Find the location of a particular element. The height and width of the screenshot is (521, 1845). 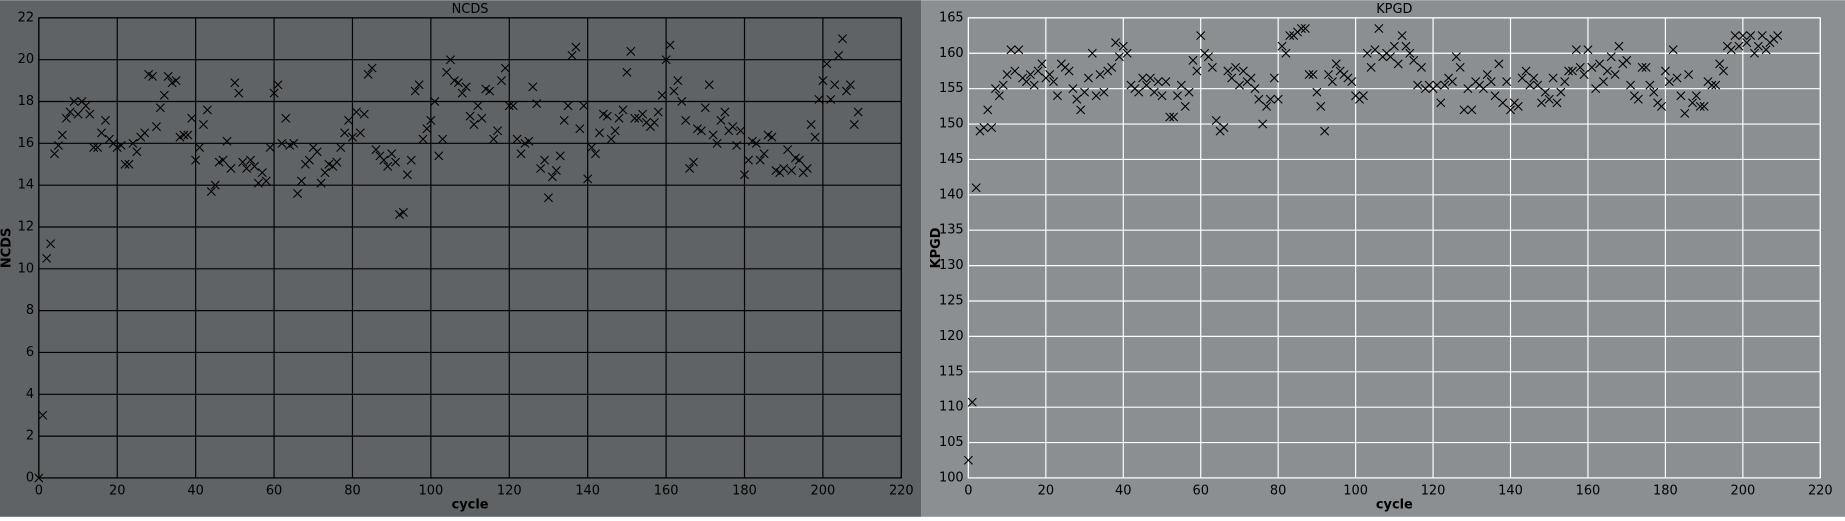

x-tick-label: 100 is located at coordinates (1355, 490).